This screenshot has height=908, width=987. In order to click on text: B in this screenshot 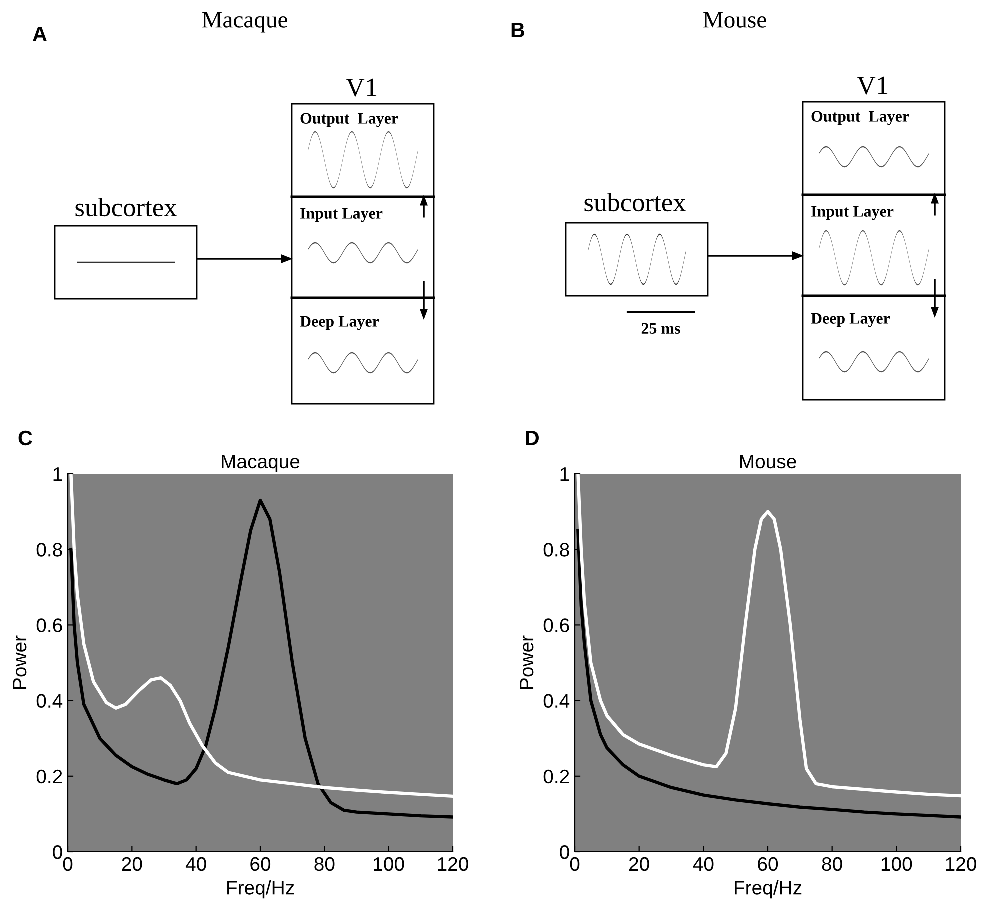, I will do `click(518, 30)`.